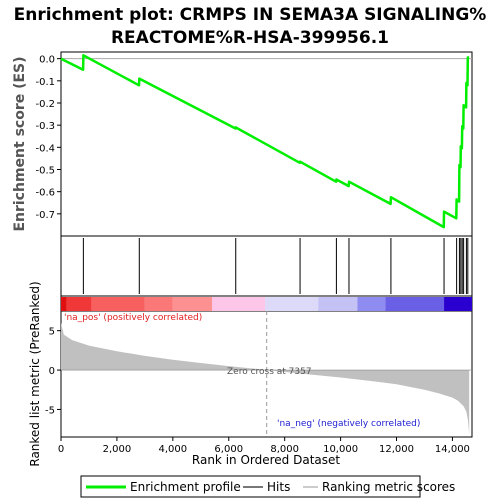 The width and height of the screenshot is (500, 500). I want to click on rank-y-ticks: 5 0 -5, so click(53, 371).